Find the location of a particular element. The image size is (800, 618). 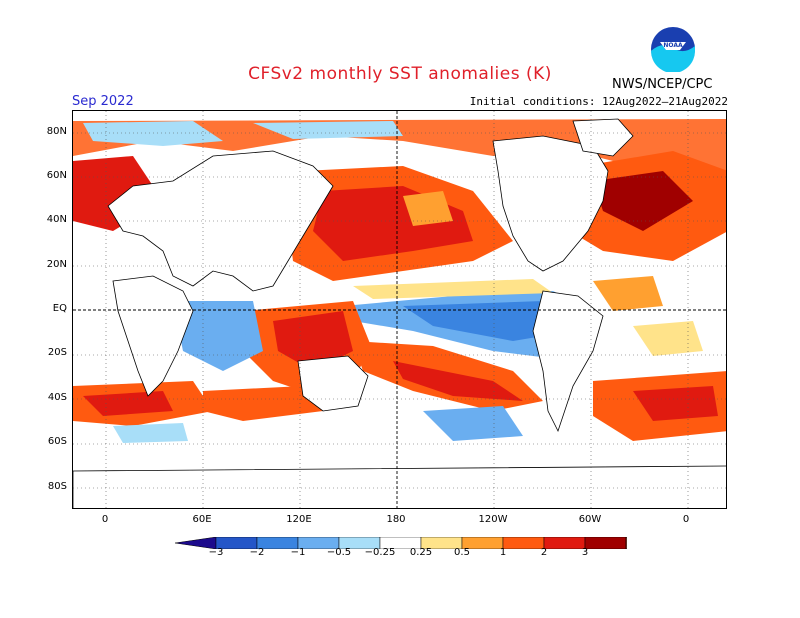

lat-label: 40N is located at coordinates (56, 219).